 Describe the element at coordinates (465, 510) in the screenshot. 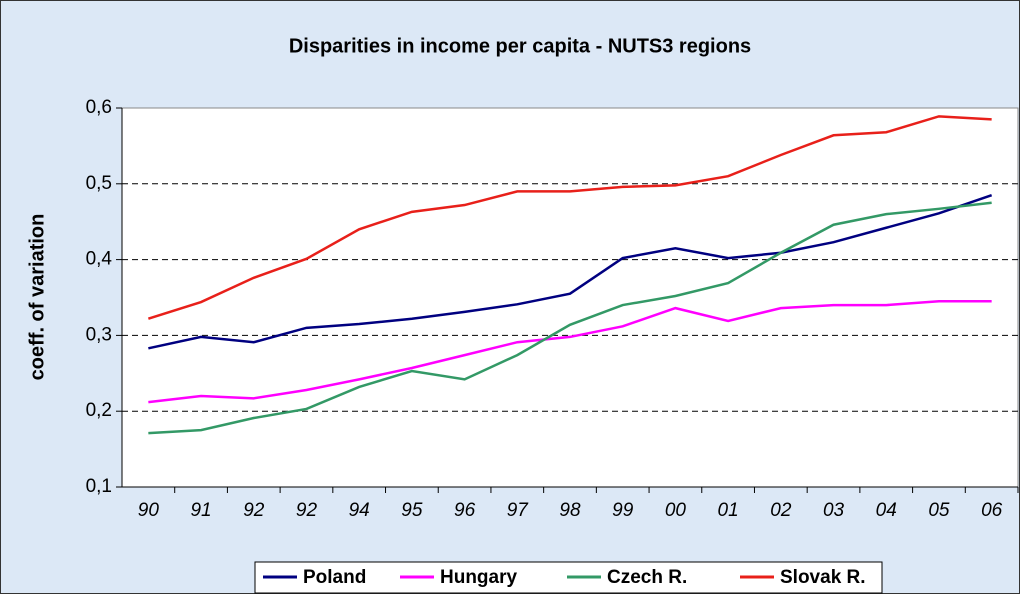

I see `x-tick-label: 96` at that location.